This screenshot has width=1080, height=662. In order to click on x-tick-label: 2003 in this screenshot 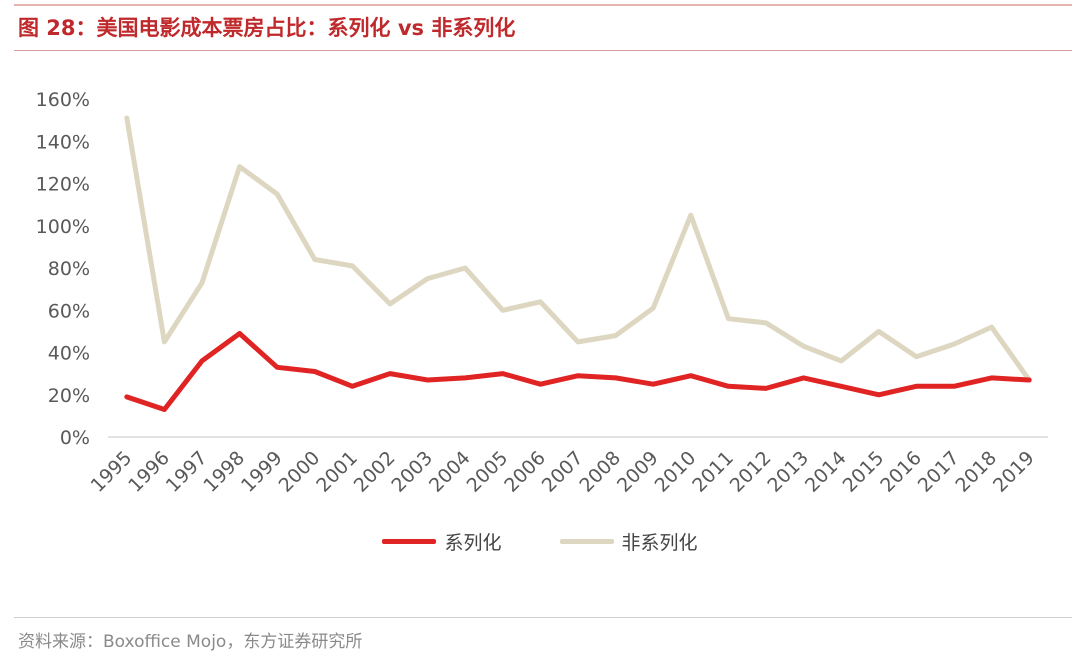, I will do `click(412, 472)`.